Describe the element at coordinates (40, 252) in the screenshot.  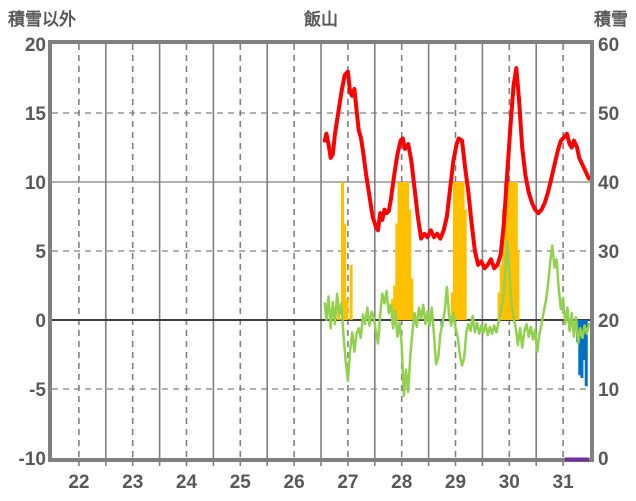
I see `svg-text: 5` at that location.